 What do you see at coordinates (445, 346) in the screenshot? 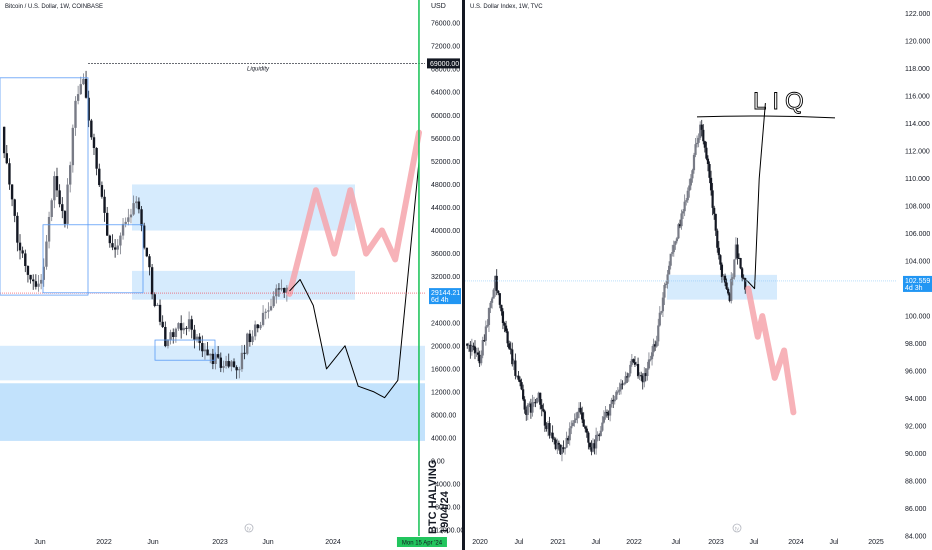
I see `y-tick-label: 20000.00` at bounding box center [445, 346].